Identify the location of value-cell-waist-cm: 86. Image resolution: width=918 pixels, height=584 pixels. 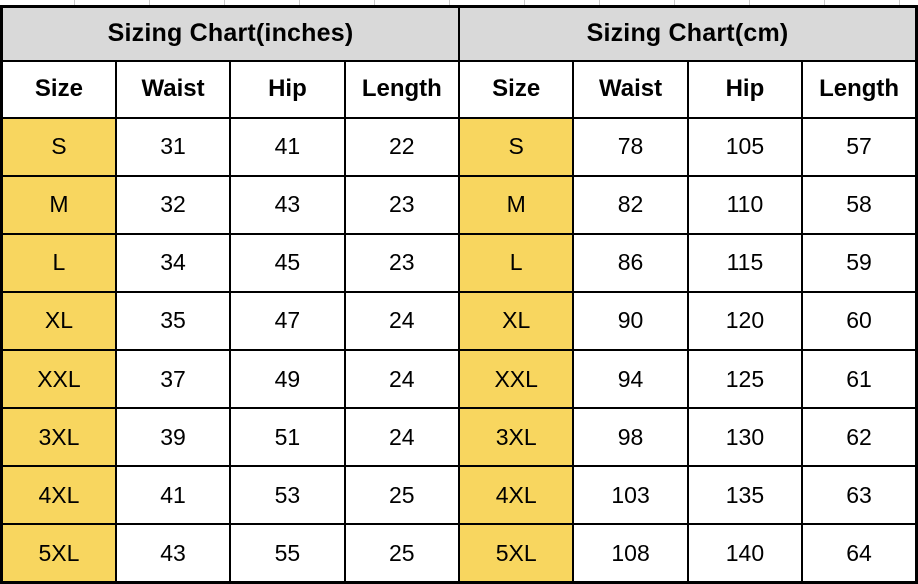
(630, 262).